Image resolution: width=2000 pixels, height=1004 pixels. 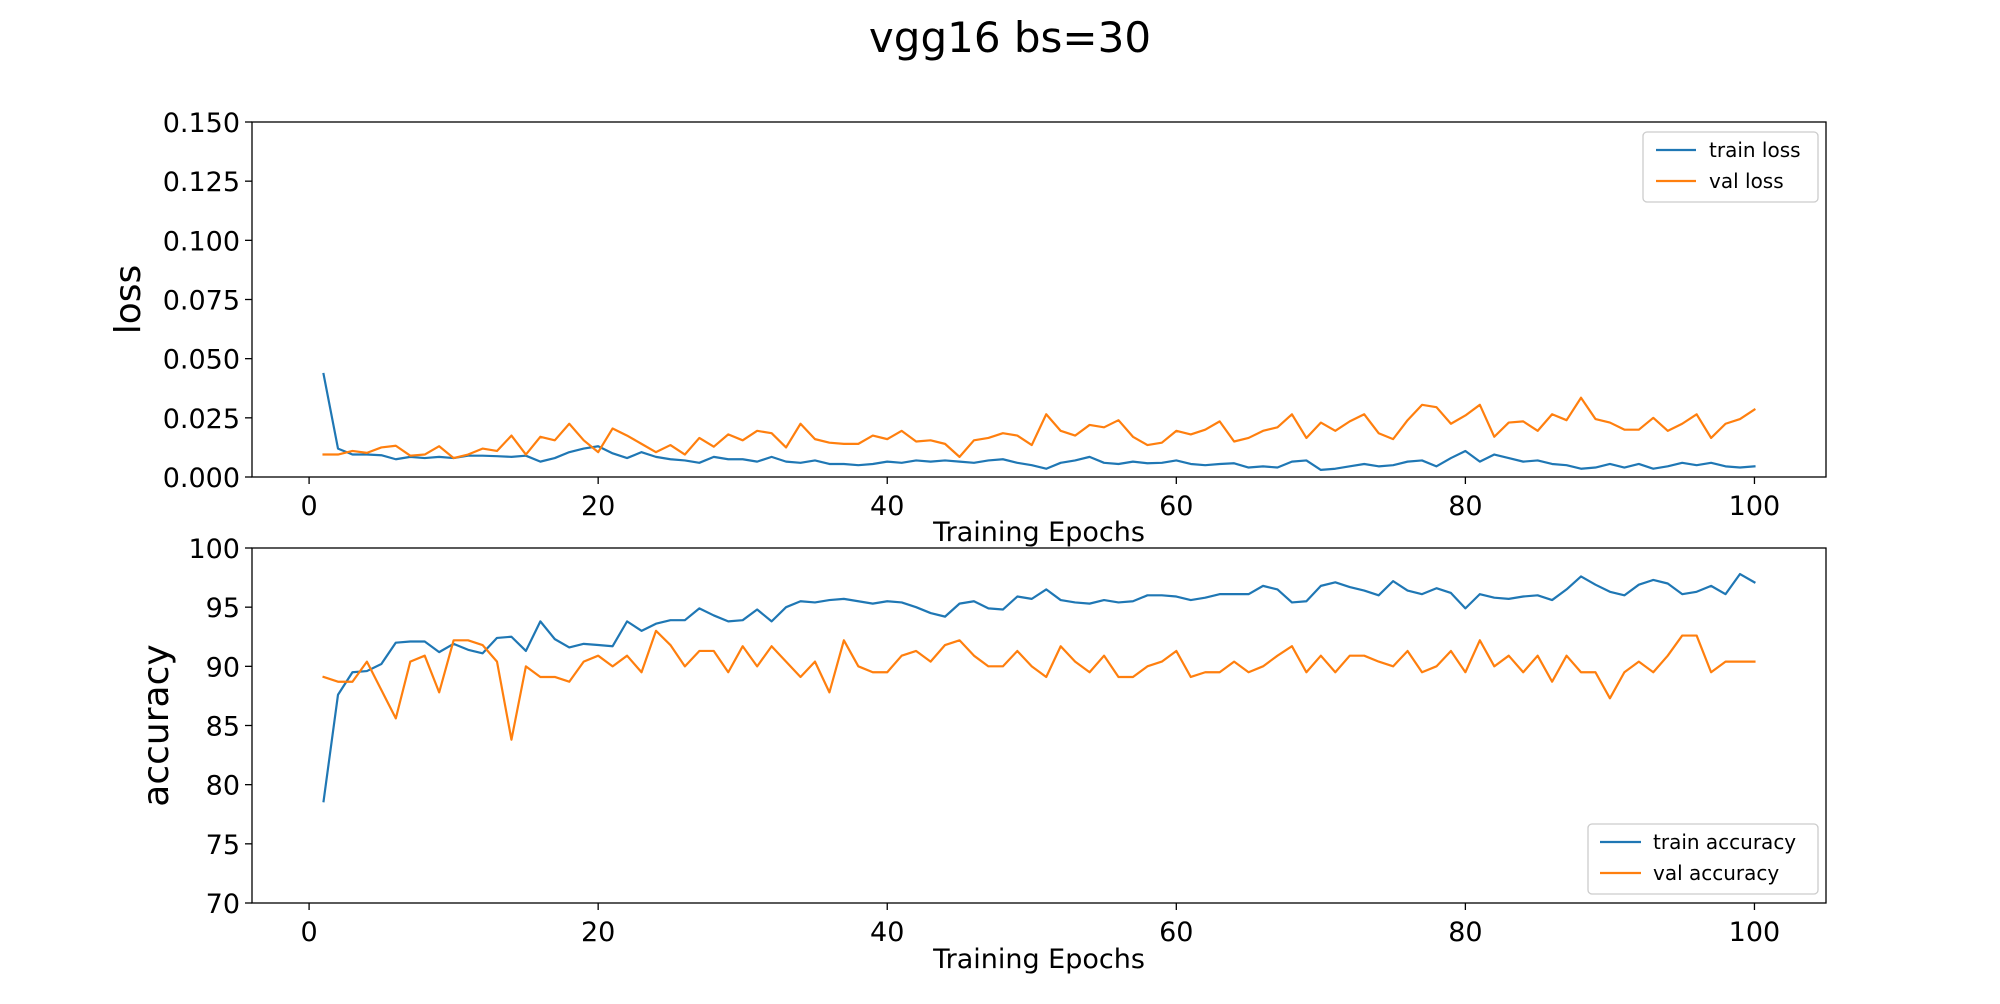 I want to click on y-axis-label: accuracy, so click(x=156, y=725).